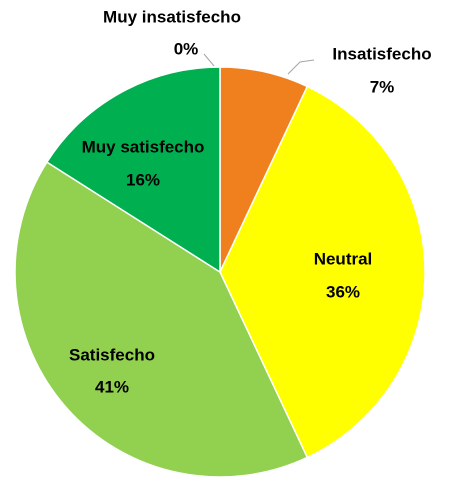 This screenshot has width=449, height=481. Describe the element at coordinates (143, 179) in the screenshot. I see `value-label: 16%` at that location.